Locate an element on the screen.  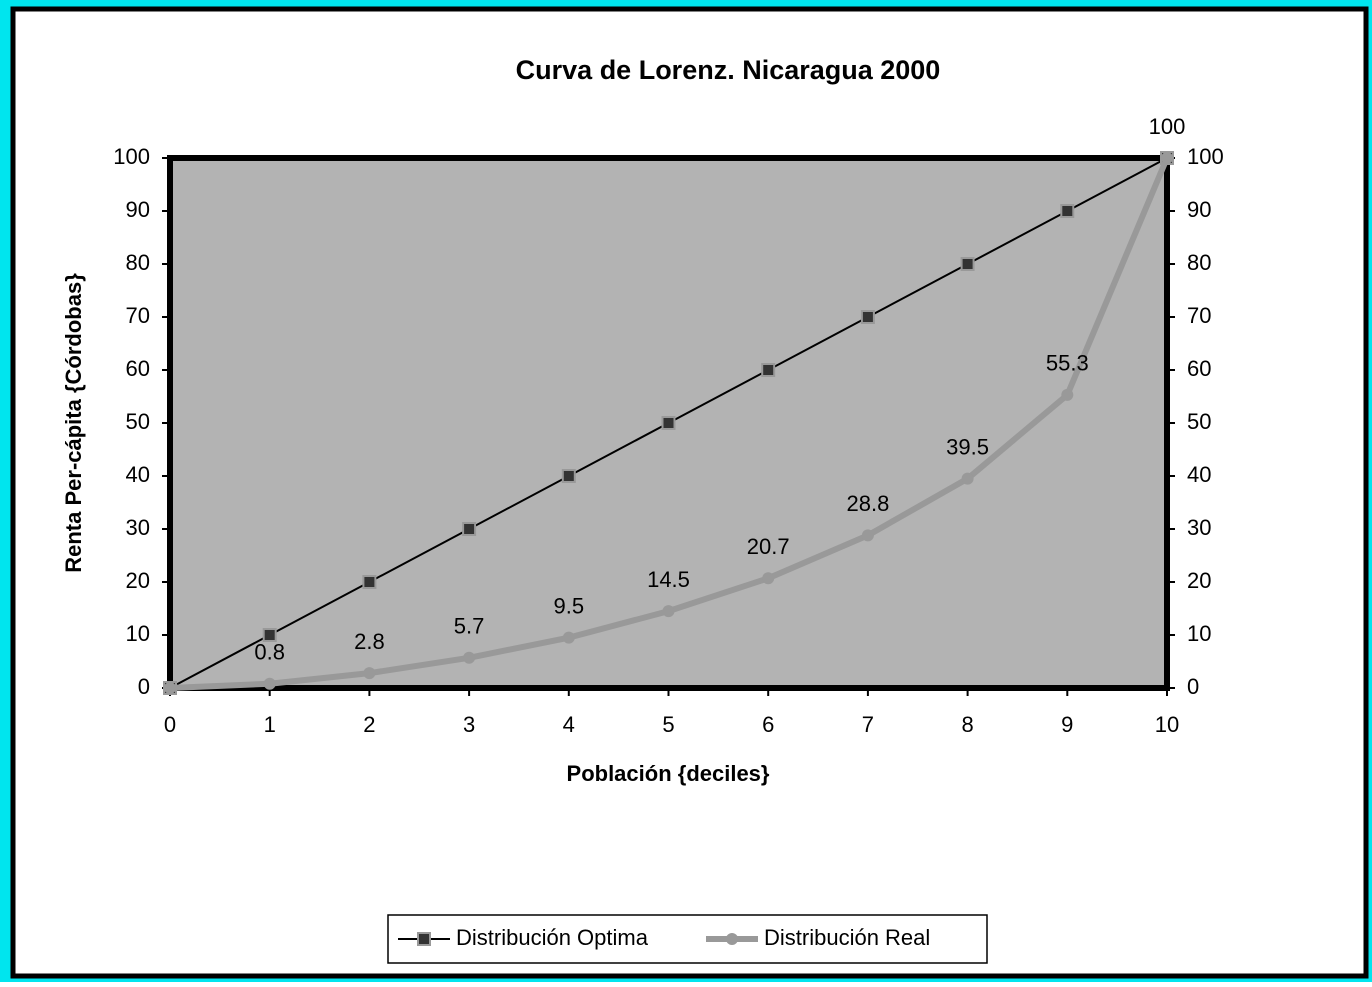
data-label: 9.5 is located at coordinates (569, 605).